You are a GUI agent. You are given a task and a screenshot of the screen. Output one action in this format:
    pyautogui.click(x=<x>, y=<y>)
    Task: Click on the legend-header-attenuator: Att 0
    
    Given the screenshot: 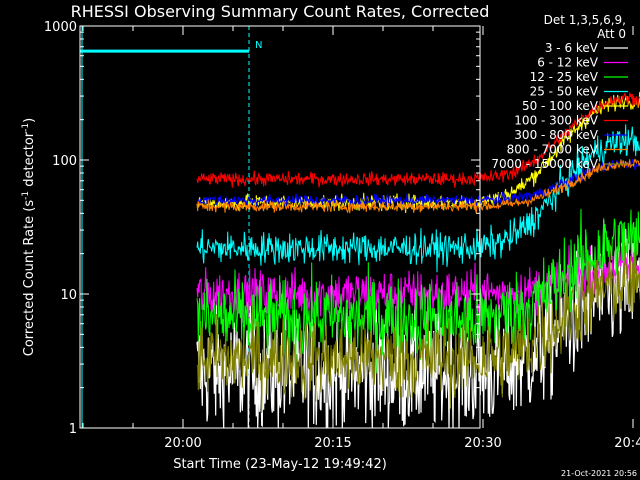 What is the action you would take?
    pyautogui.click(x=611, y=34)
    